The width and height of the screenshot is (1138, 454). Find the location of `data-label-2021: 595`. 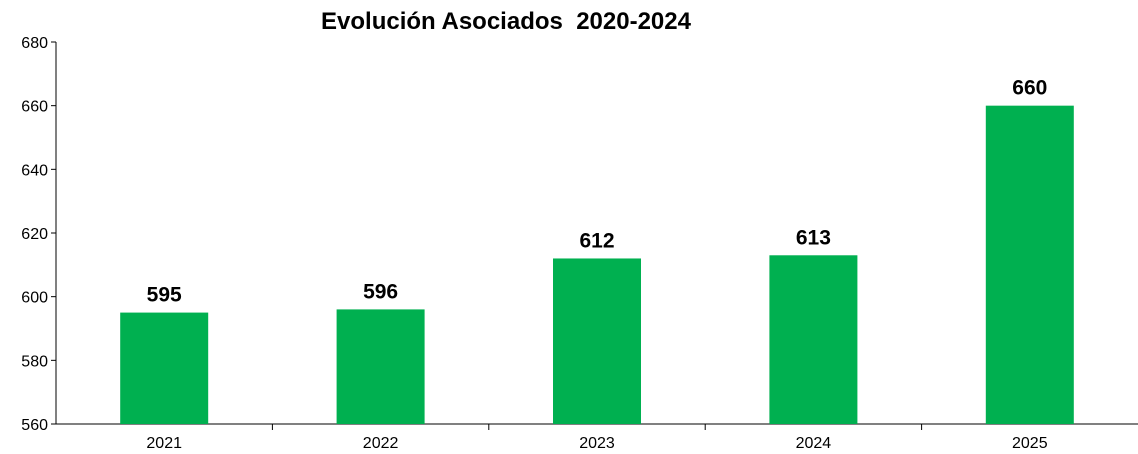

data-label-2021: 595 is located at coordinates (164, 295).